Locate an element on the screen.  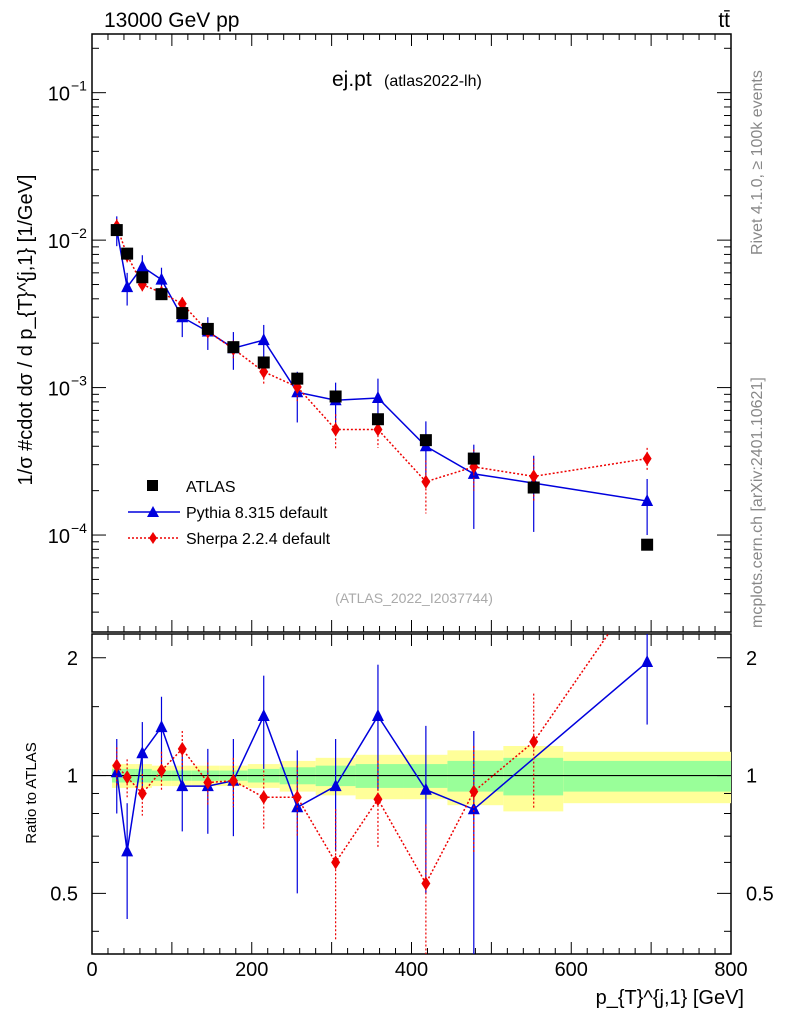
x-tick-label: 400 is located at coordinates (411, 970).